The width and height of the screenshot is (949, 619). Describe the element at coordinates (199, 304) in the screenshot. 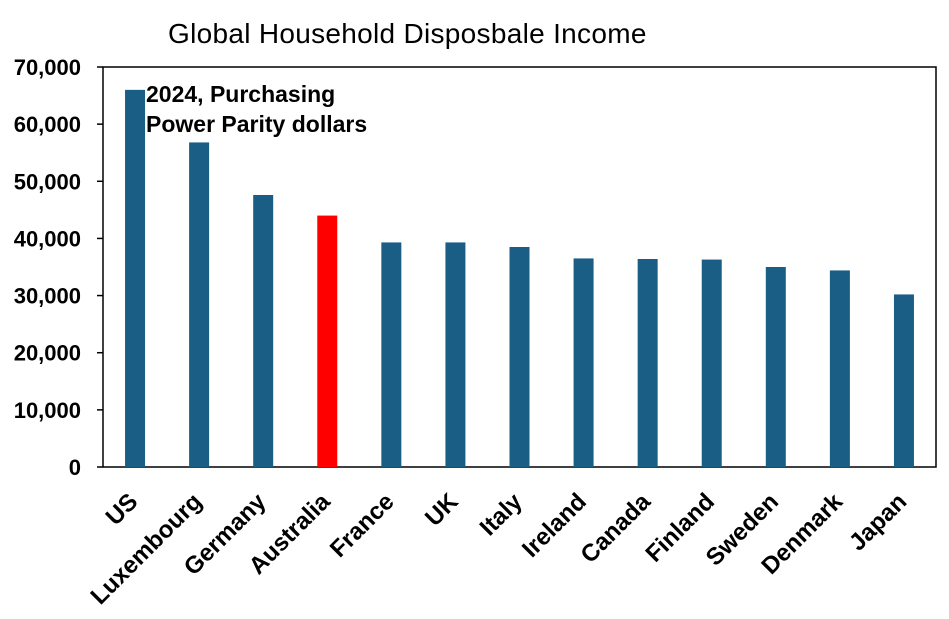

I see `bar-luxembourg` at that location.